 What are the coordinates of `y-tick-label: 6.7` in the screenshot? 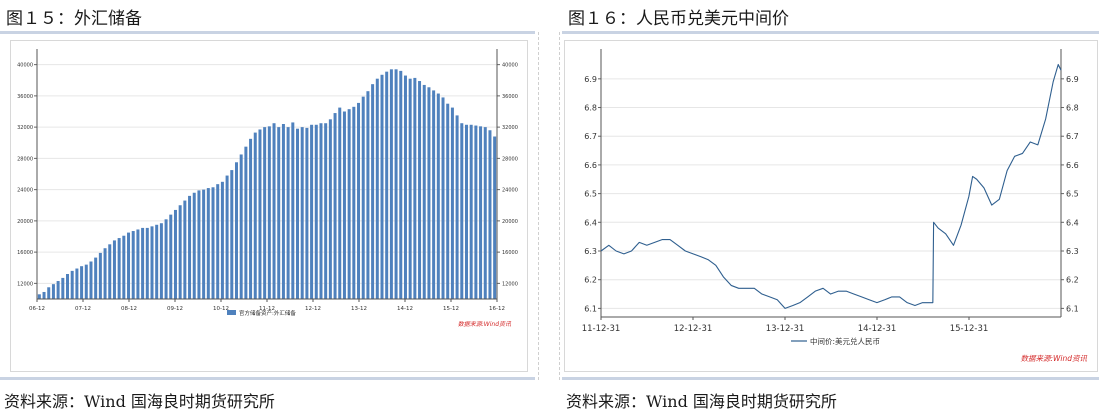 It's located at (590, 136).